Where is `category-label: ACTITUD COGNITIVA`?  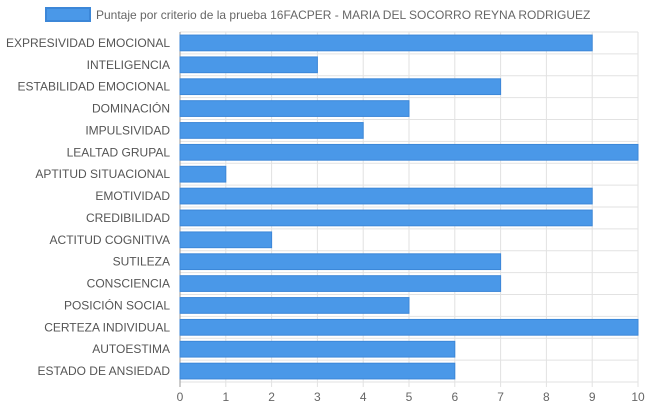
category-label: ACTITUD COGNITIVA is located at coordinates (110, 240).